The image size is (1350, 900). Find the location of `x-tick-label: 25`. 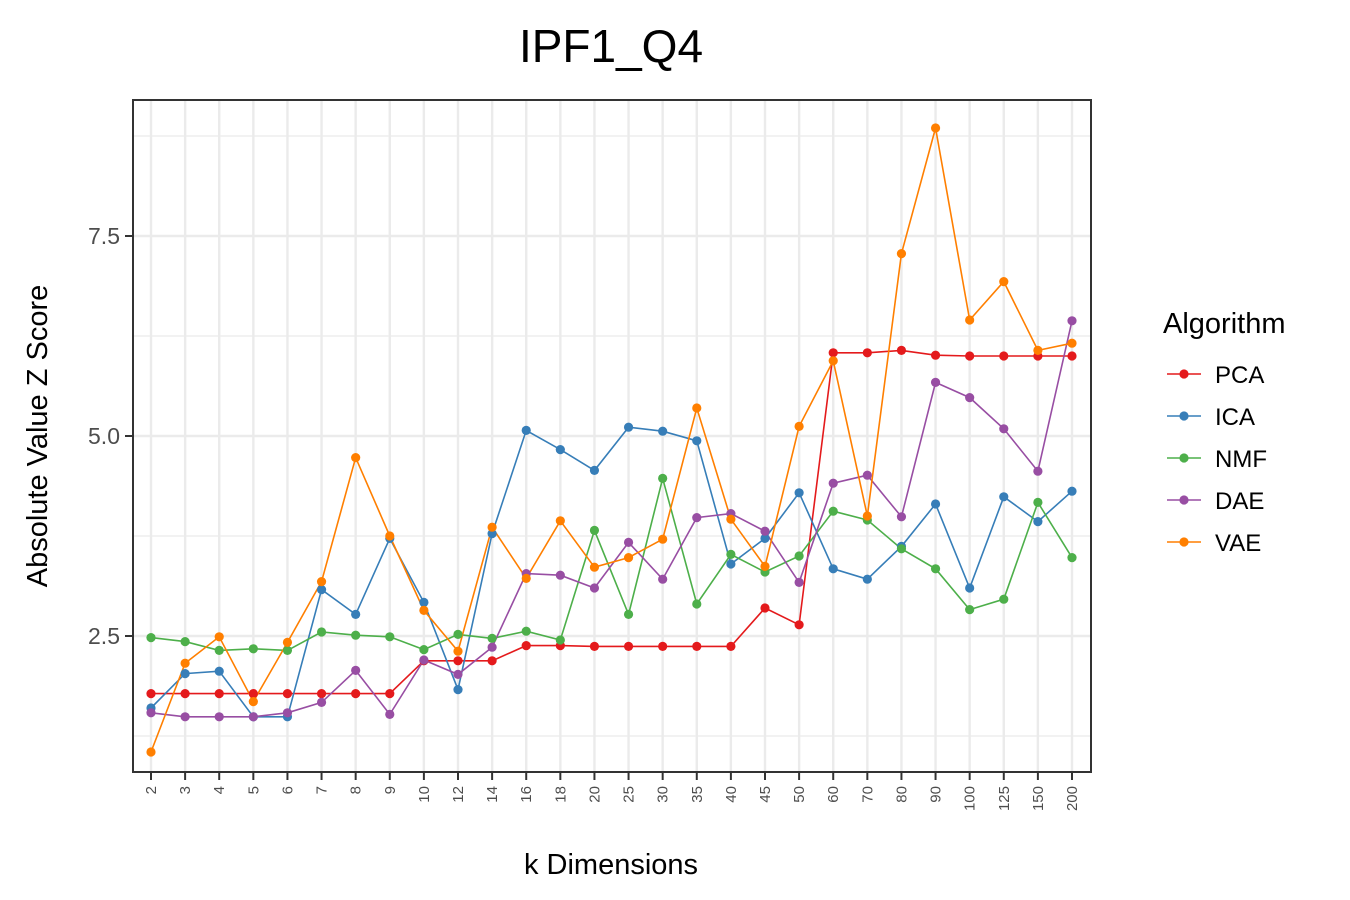

x-tick-label: 25 is located at coordinates (629, 794).